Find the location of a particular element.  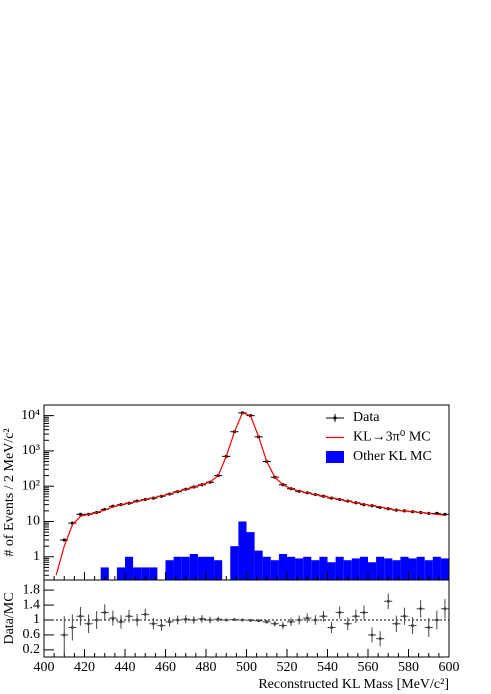

frame is located at coordinates (246, 618).